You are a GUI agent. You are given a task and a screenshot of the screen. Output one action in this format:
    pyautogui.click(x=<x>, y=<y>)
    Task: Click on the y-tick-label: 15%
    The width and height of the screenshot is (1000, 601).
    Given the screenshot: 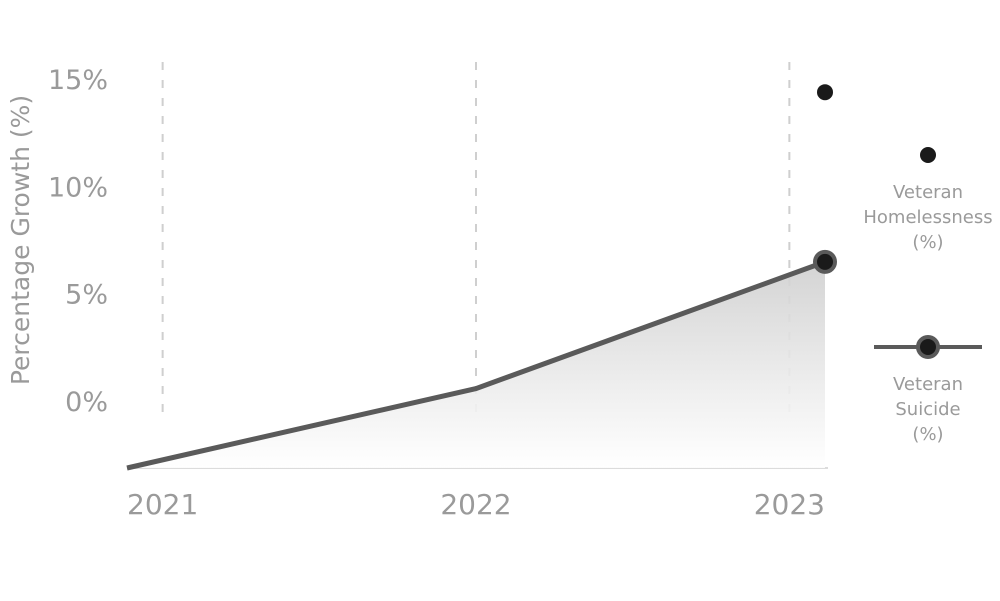 What is the action you would take?
    pyautogui.click(x=78, y=80)
    